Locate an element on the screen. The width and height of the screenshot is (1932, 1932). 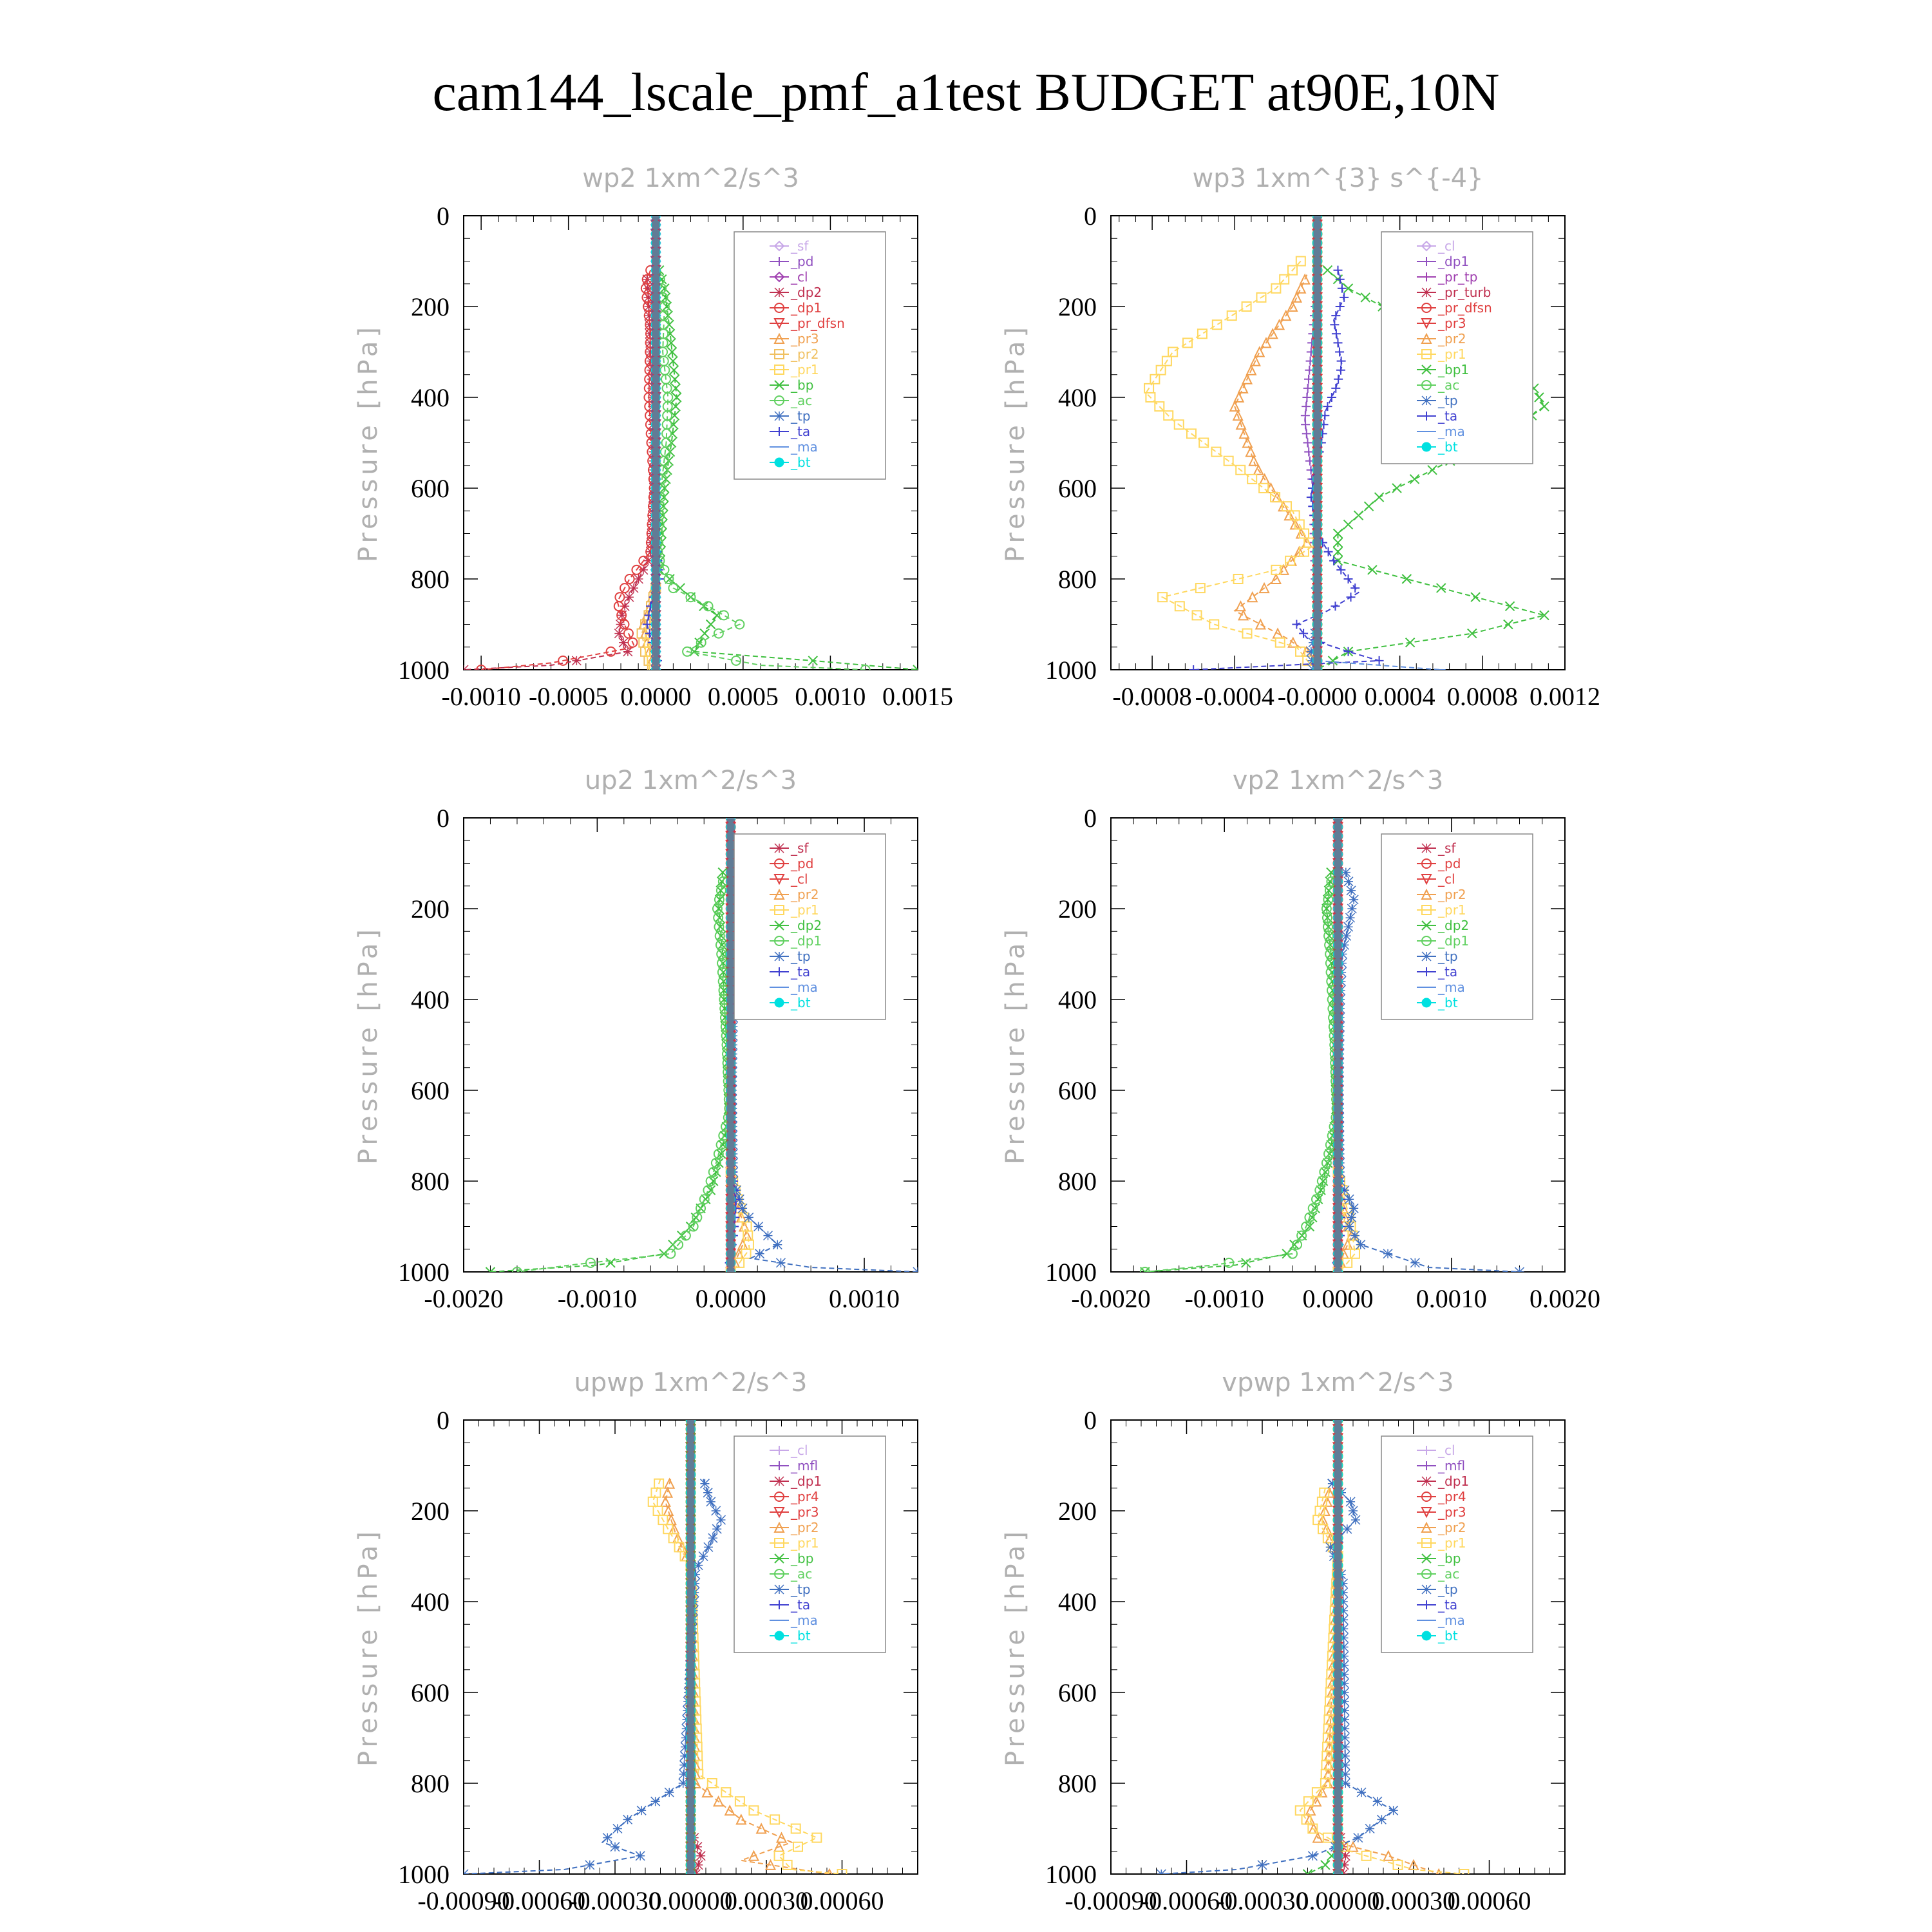
legend-box is located at coordinates (1457, 1544).